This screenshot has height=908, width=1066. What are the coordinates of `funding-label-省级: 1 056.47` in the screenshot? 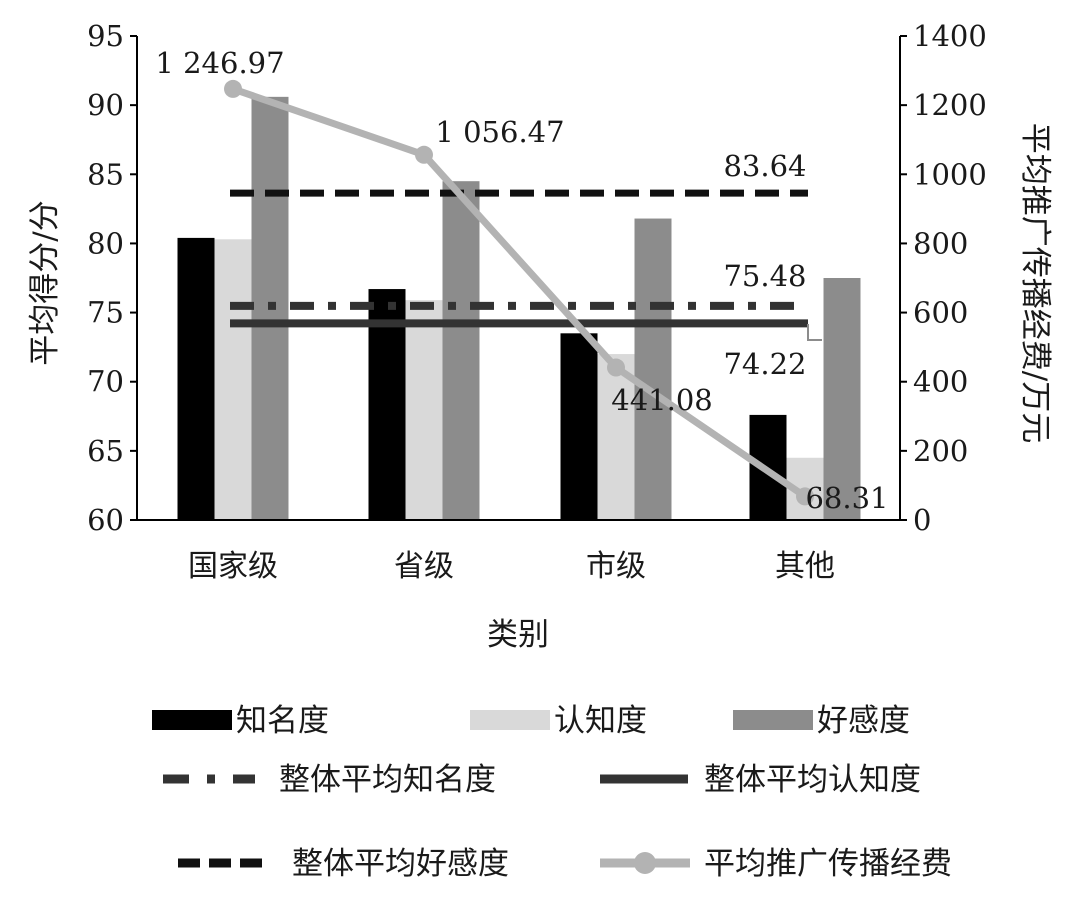 It's located at (499, 132).